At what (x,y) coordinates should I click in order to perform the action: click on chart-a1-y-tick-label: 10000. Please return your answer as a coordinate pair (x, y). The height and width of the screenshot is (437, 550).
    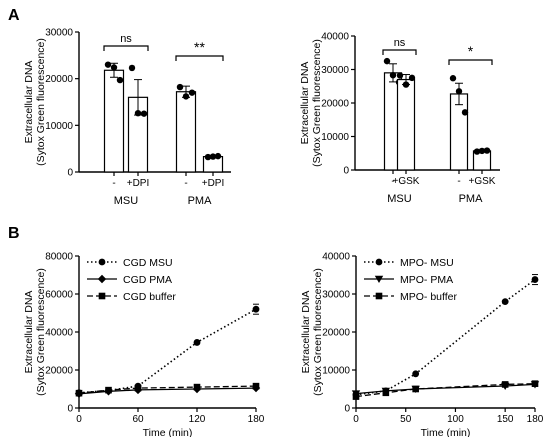
    Looking at the image, I should click on (59, 126).